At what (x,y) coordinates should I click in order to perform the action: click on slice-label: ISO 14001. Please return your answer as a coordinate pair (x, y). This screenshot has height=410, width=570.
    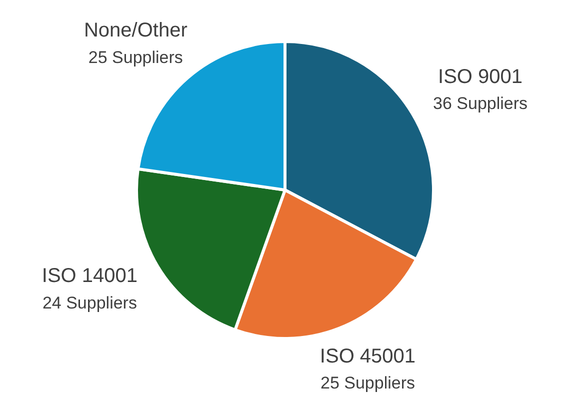
    Looking at the image, I should click on (90, 276).